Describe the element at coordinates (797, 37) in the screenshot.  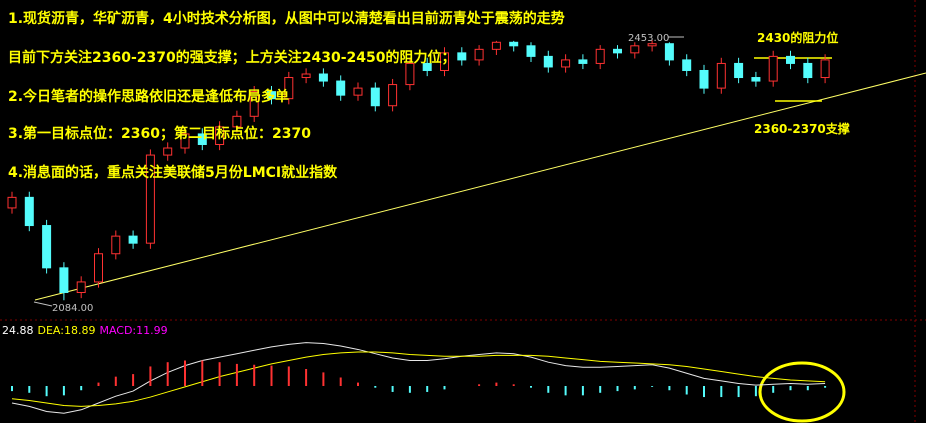
I see `resistance-label: 2430的阻力位` at that location.